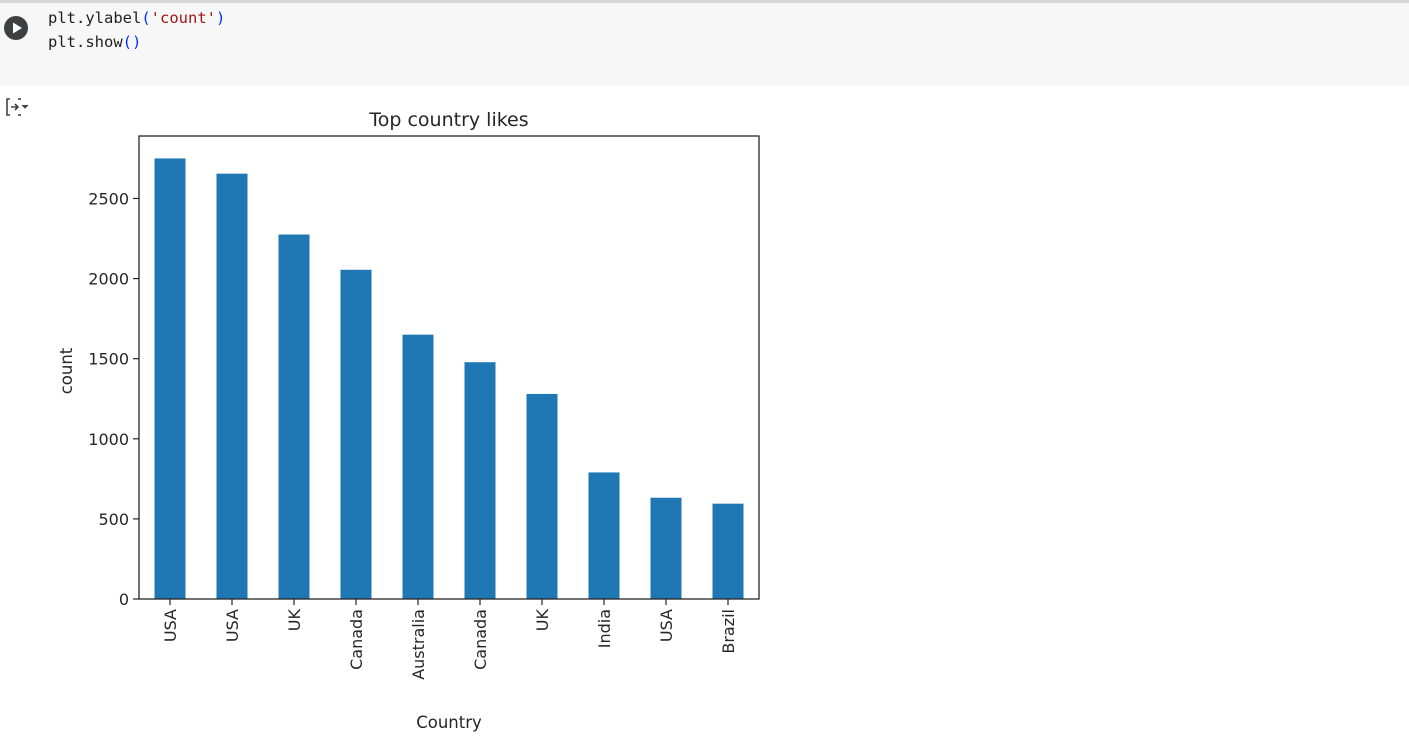 The width and height of the screenshot is (1409, 752). Describe the element at coordinates (449, 722) in the screenshot. I see `x-axis-label: Country` at that location.